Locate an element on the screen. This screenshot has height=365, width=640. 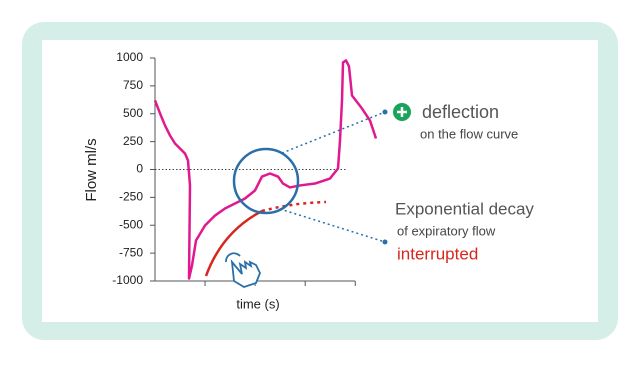
y-tick-label: 1000 is located at coordinates (129, 57).